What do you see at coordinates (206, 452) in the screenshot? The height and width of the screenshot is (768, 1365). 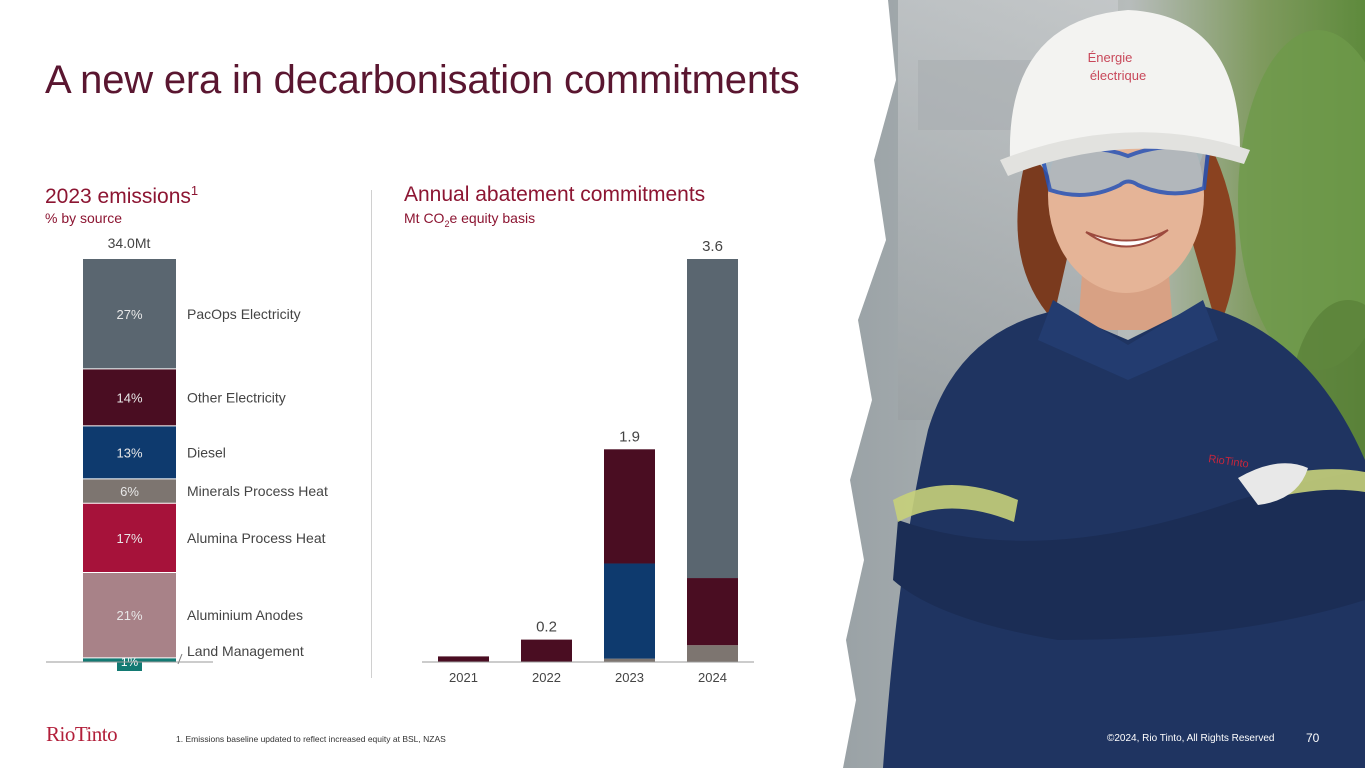 I see `segment-category-label: Diesel` at bounding box center [206, 452].